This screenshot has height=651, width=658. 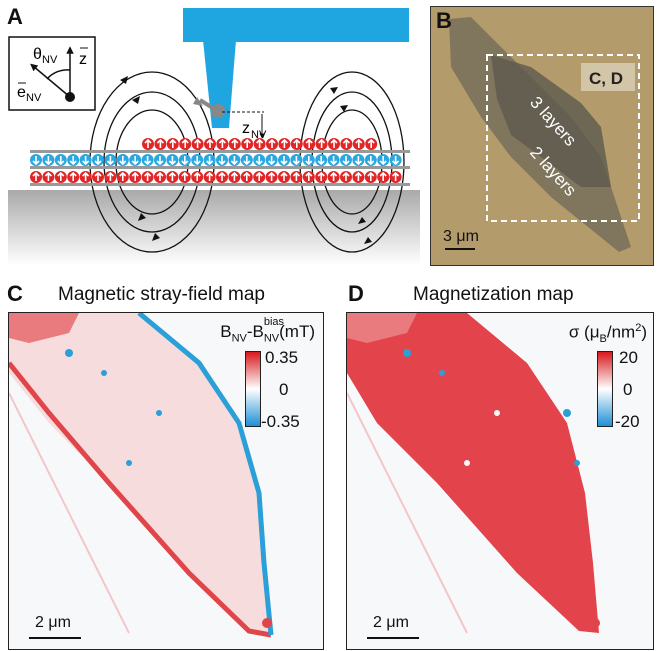 What do you see at coordinates (267, 330) in the screenshot?
I see `stray-field-colorbar-label: BNV-B bias NV(mT)` at bounding box center [267, 330].